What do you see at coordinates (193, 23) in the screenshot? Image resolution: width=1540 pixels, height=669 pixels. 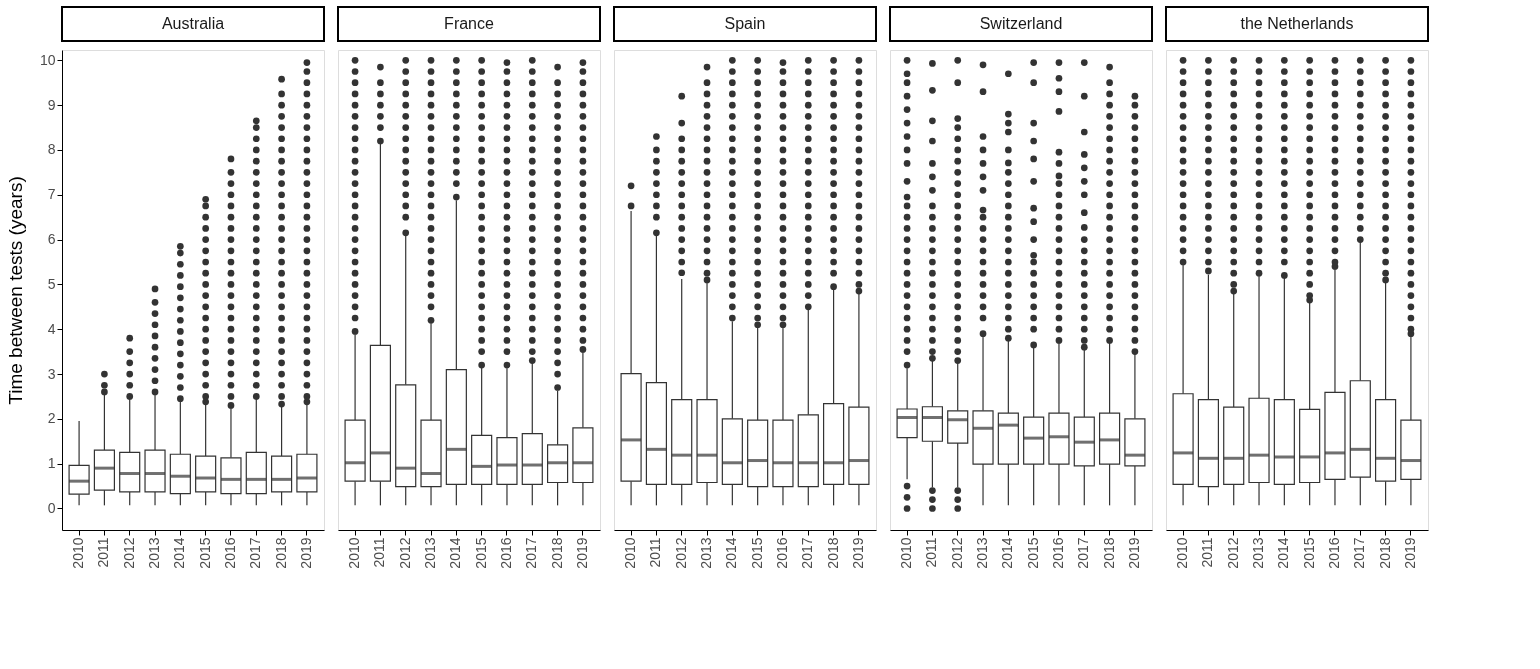 I see `chart-title: Australia` at bounding box center [193, 23].